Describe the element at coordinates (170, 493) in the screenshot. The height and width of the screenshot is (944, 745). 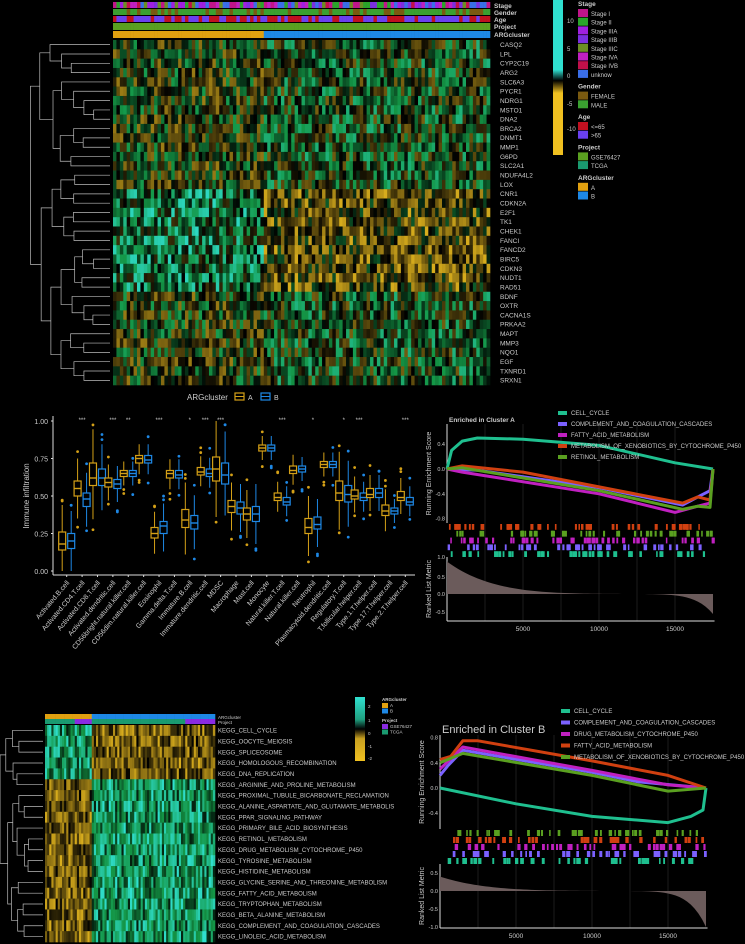
I see `outlier-A` at that location.